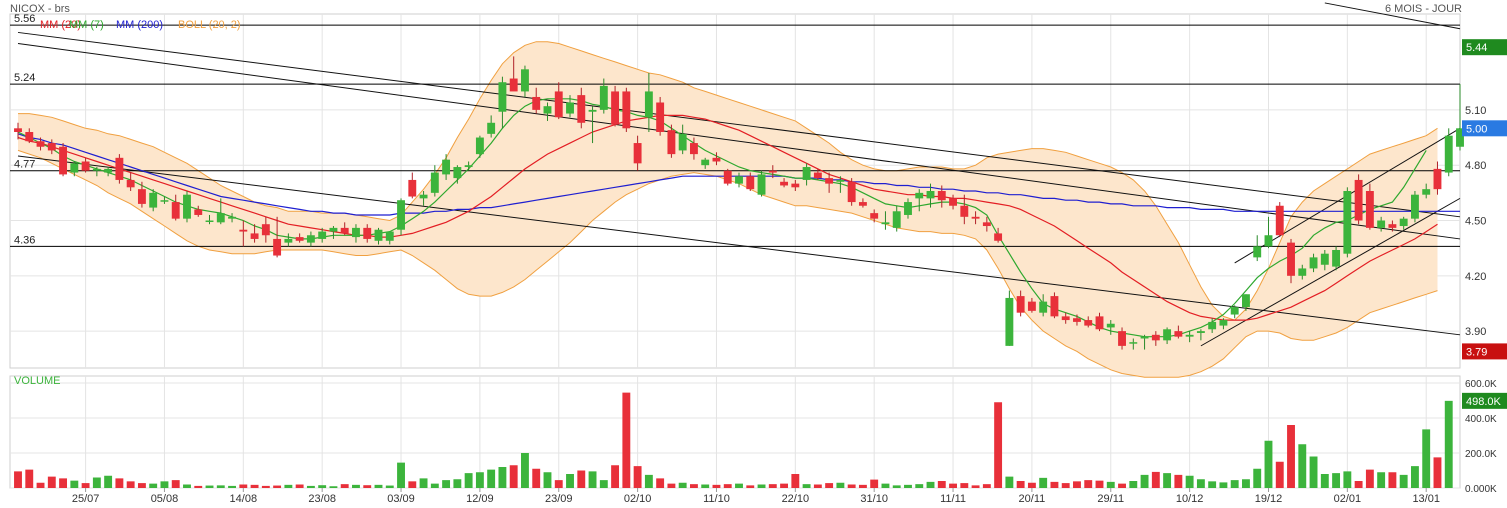  Describe the element at coordinates (1475, 221) in the screenshot. I see `price-y-axis: 5.10 4.80 4.50 4.20 3.90` at that location.